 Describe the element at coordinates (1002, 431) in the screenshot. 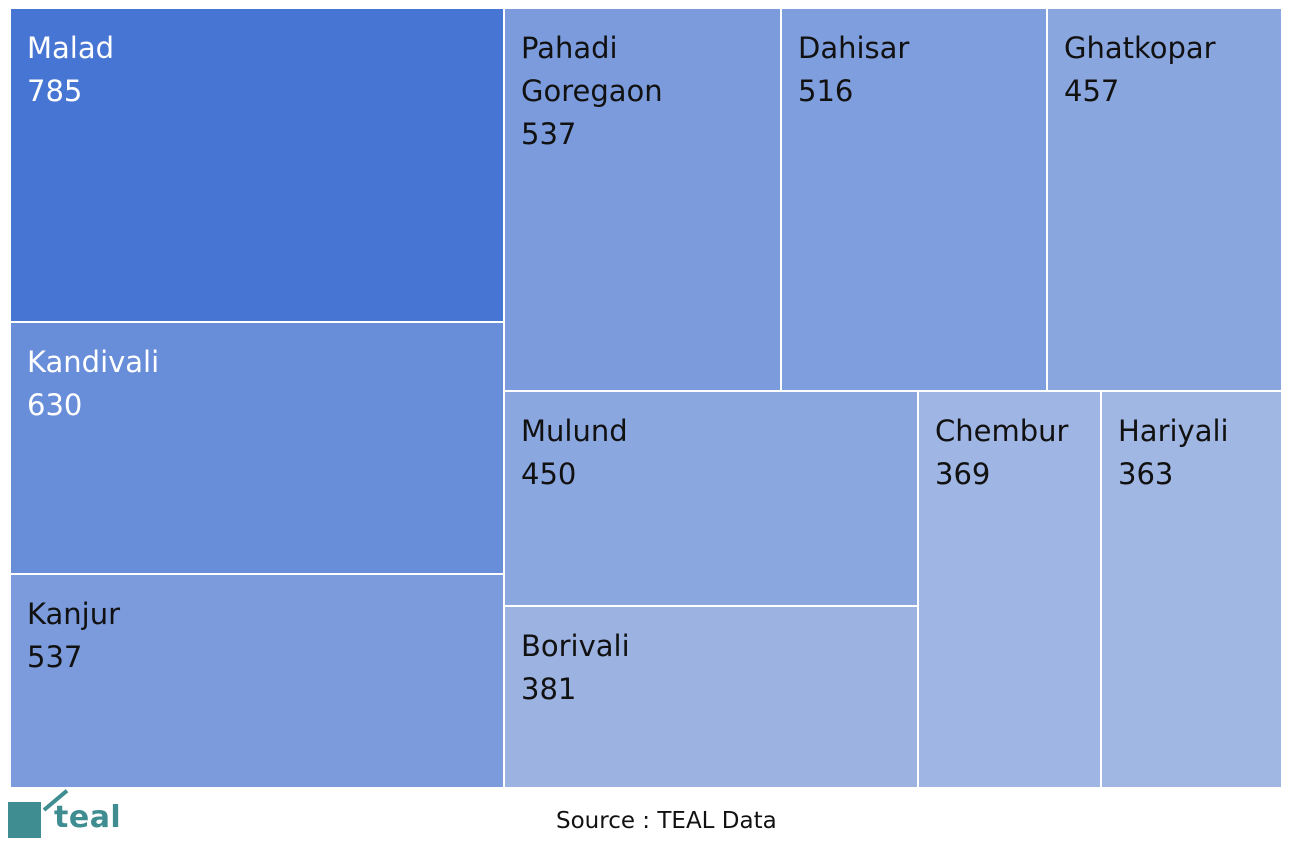

I see `tile-label: Chembur` at that location.